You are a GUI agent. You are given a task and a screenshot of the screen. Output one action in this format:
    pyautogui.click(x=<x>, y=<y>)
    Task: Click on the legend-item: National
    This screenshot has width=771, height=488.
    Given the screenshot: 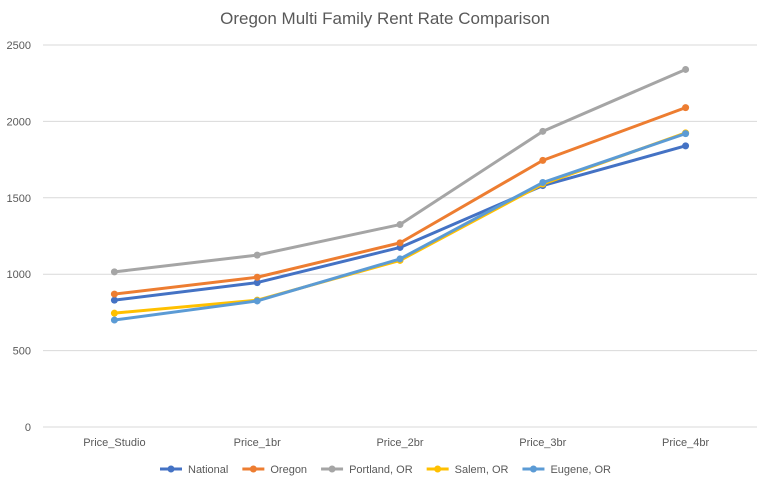 What is the action you would take?
    pyautogui.click(x=194, y=470)
    